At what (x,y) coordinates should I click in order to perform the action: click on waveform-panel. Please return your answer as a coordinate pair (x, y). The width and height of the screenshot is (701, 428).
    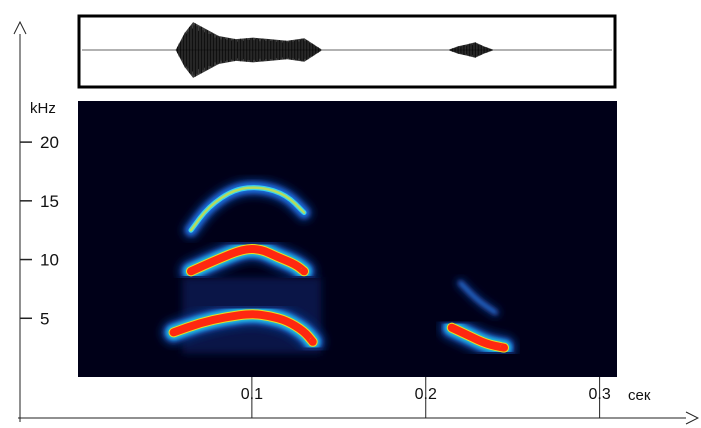
    Looking at the image, I should click on (347, 51).